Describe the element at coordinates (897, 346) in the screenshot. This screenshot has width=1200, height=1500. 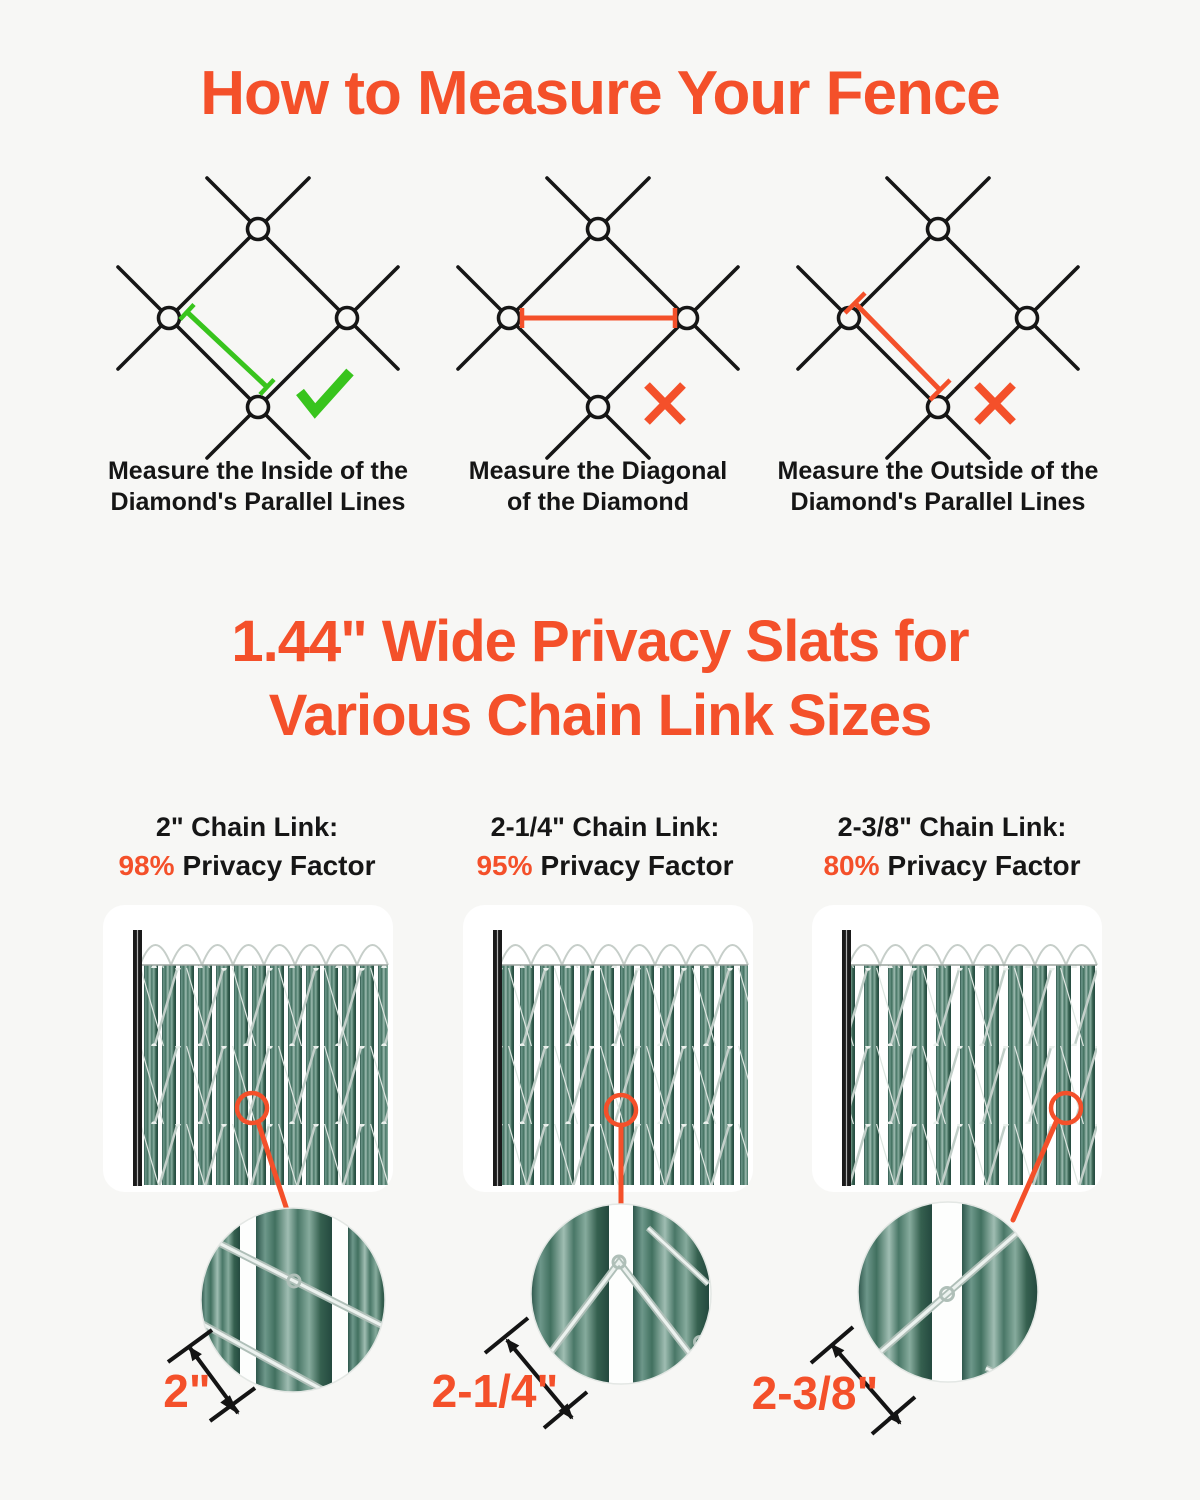
I see `outside-measure-line` at that location.